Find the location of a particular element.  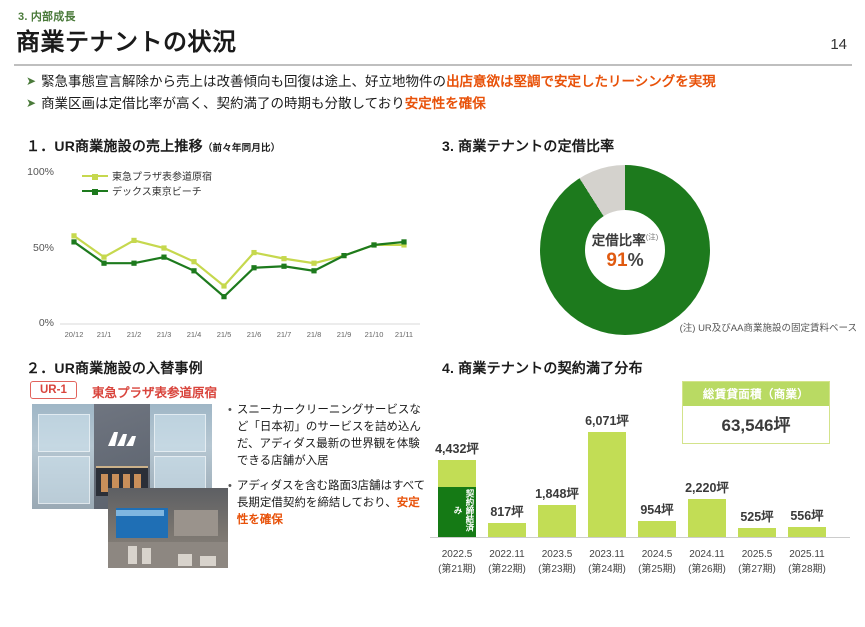

svg-text: 21/11 is located at coordinates (404, 334).